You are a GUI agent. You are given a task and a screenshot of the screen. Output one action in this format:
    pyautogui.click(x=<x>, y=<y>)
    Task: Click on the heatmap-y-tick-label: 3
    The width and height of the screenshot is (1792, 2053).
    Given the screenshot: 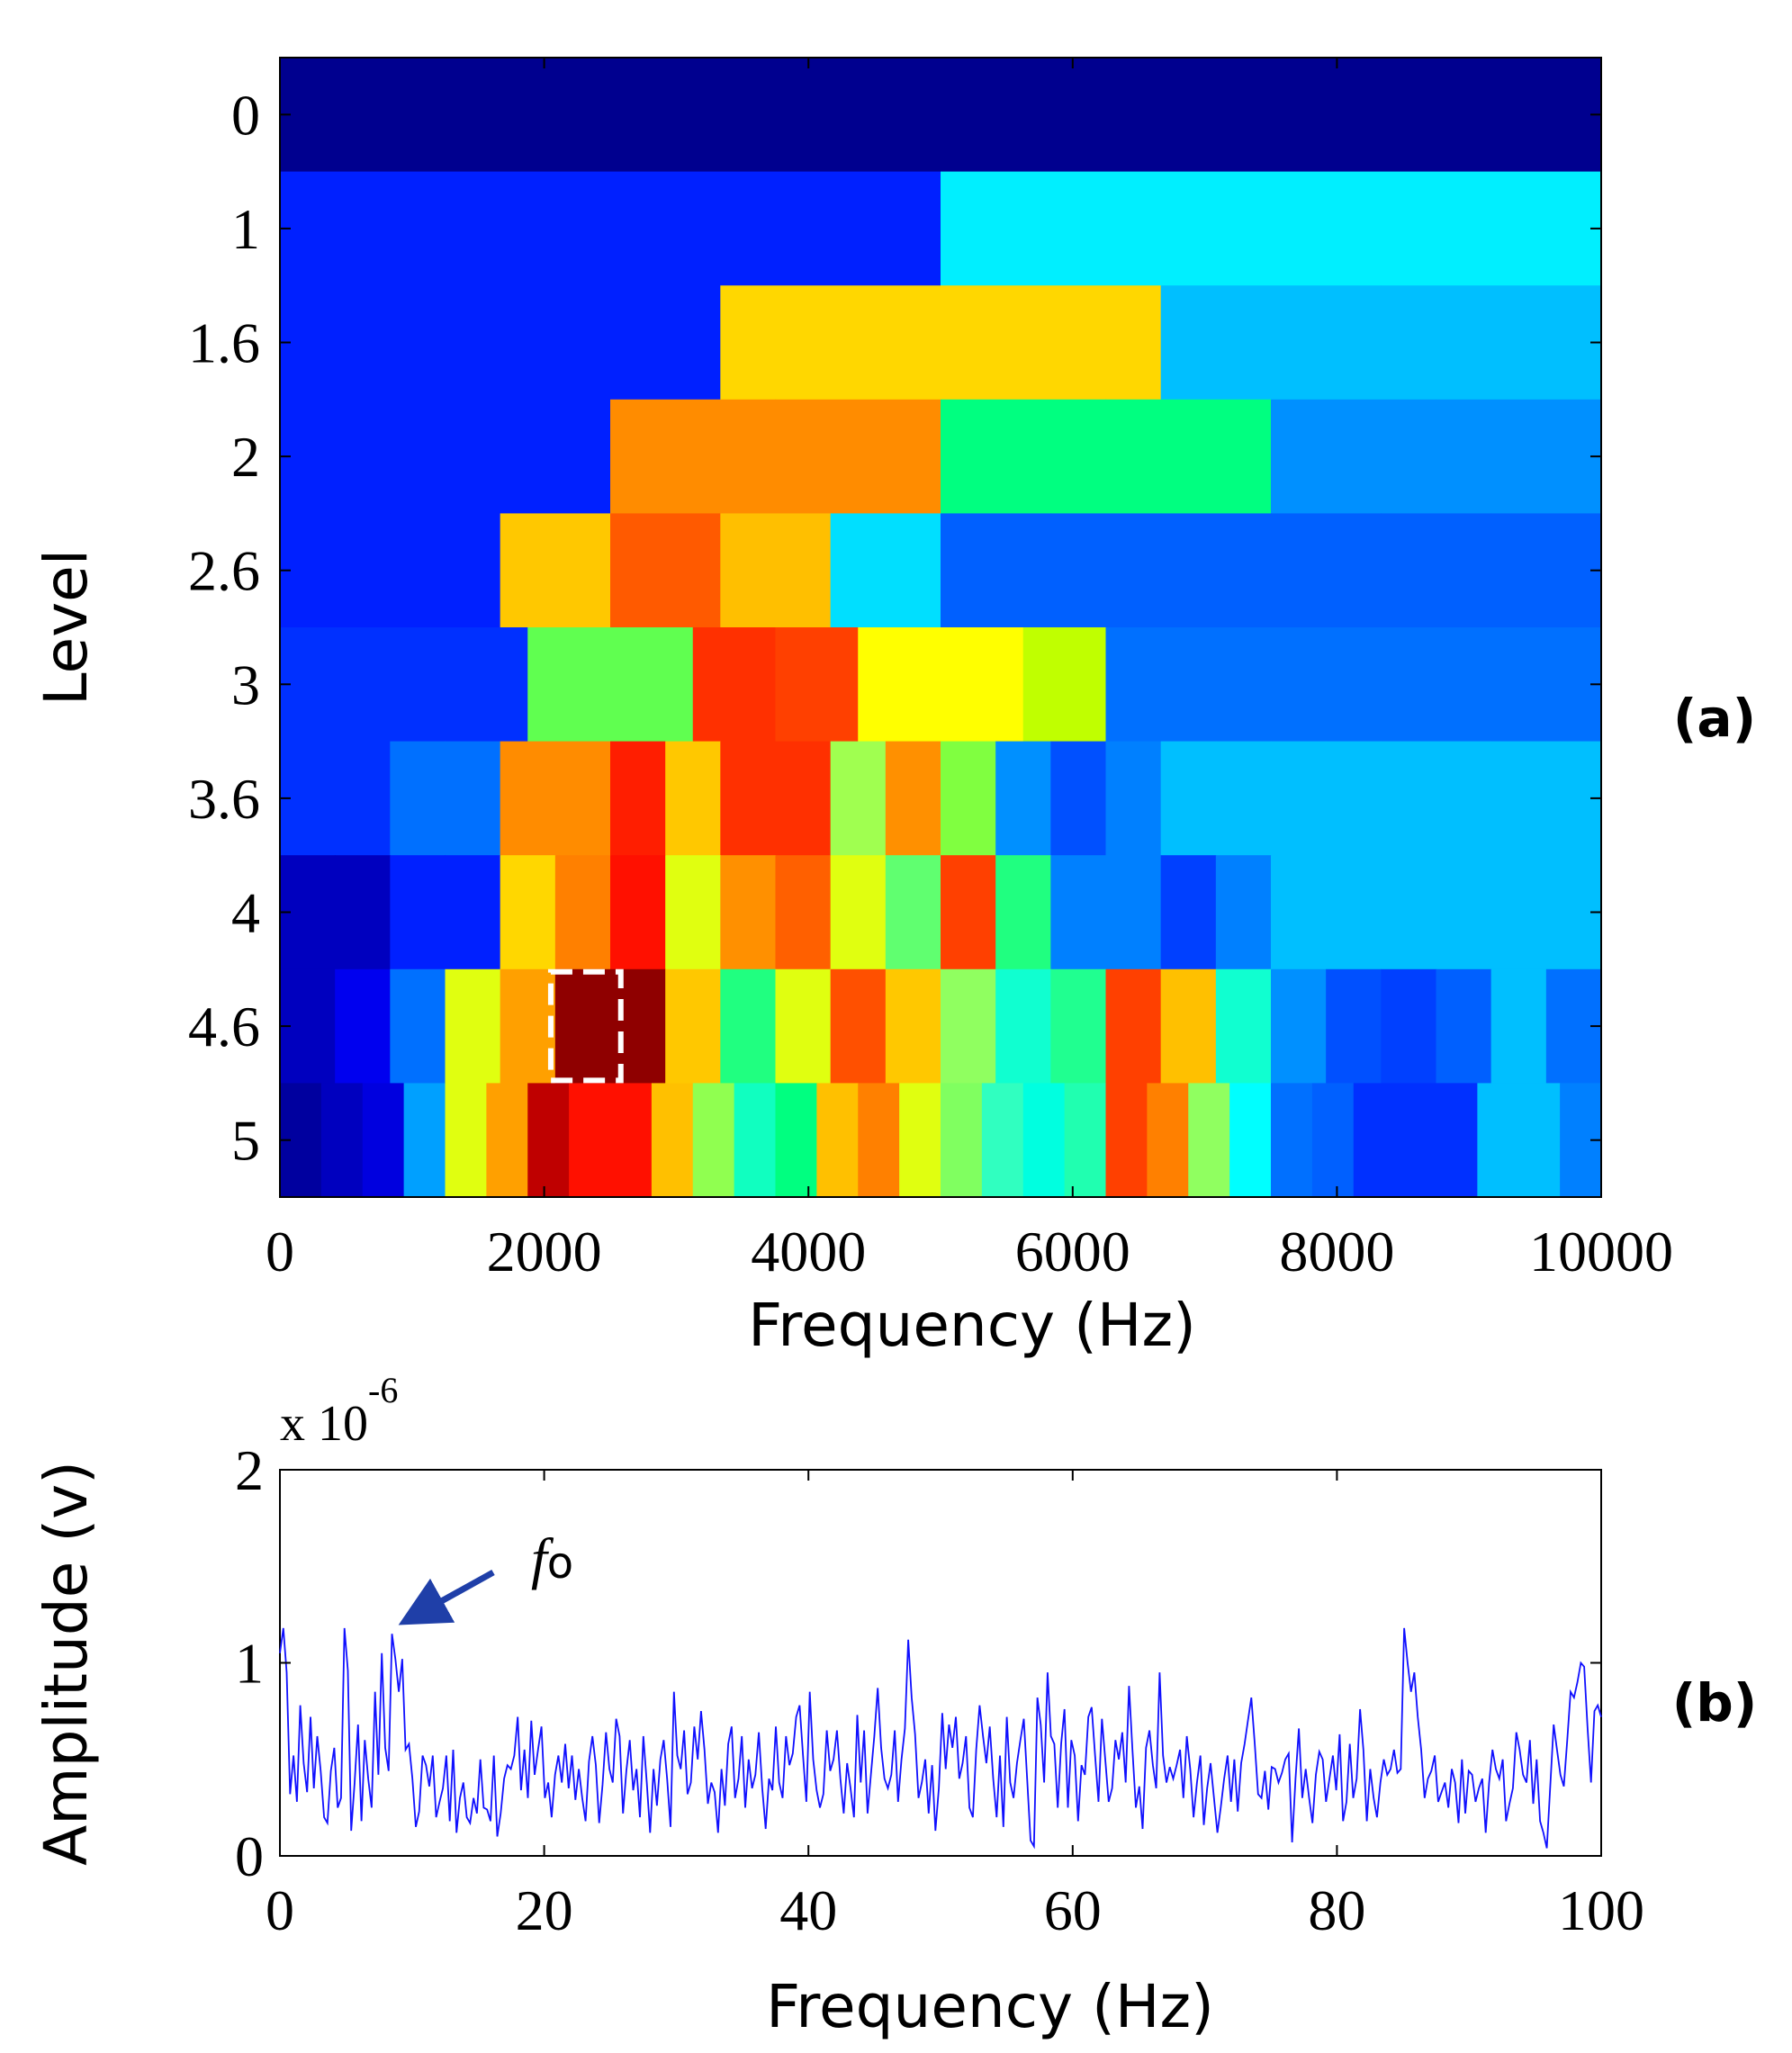 What is the action you would take?
    pyautogui.click(x=246, y=684)
    